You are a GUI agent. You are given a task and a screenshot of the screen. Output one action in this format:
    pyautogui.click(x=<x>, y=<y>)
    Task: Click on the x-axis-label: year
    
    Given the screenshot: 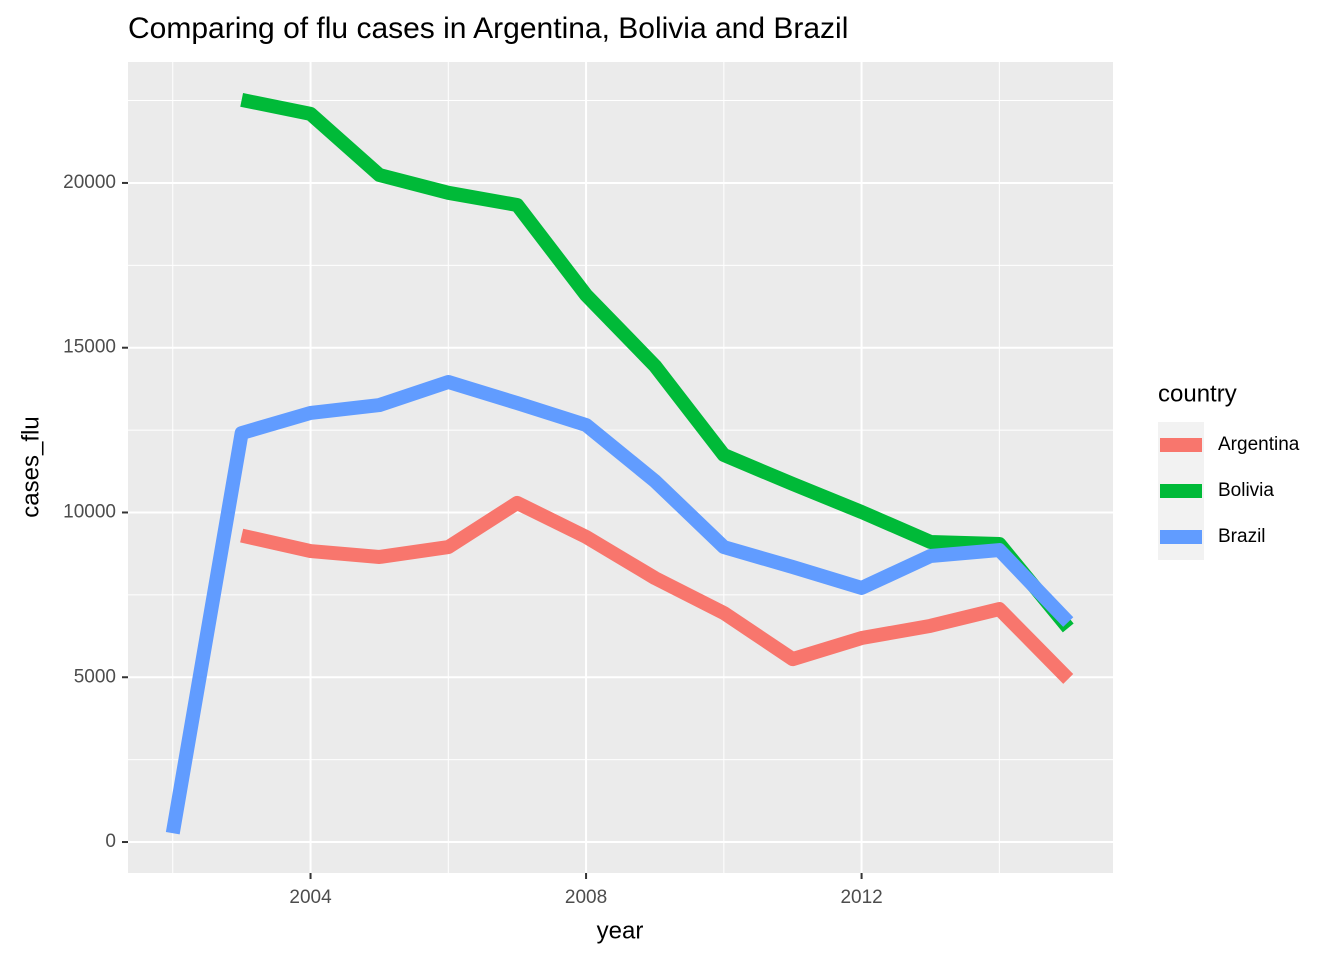 What is the action you would take?
    pyautogui.click(x=620, y=930)
    